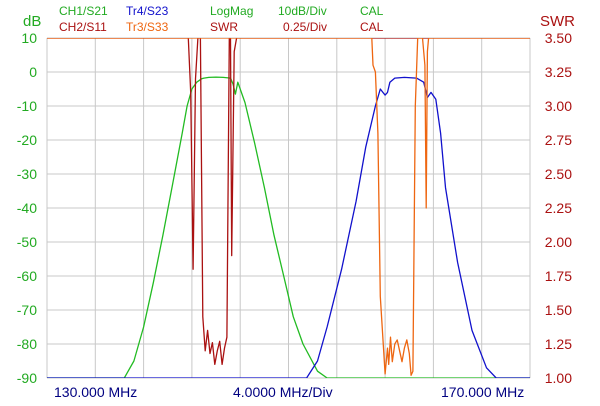 The height and width of the screenshot is (406, 600). What do you see at coordinates (27, 276) in the screenshot?
I see `left-tick-label: -60` at bounding box center [27, 276].